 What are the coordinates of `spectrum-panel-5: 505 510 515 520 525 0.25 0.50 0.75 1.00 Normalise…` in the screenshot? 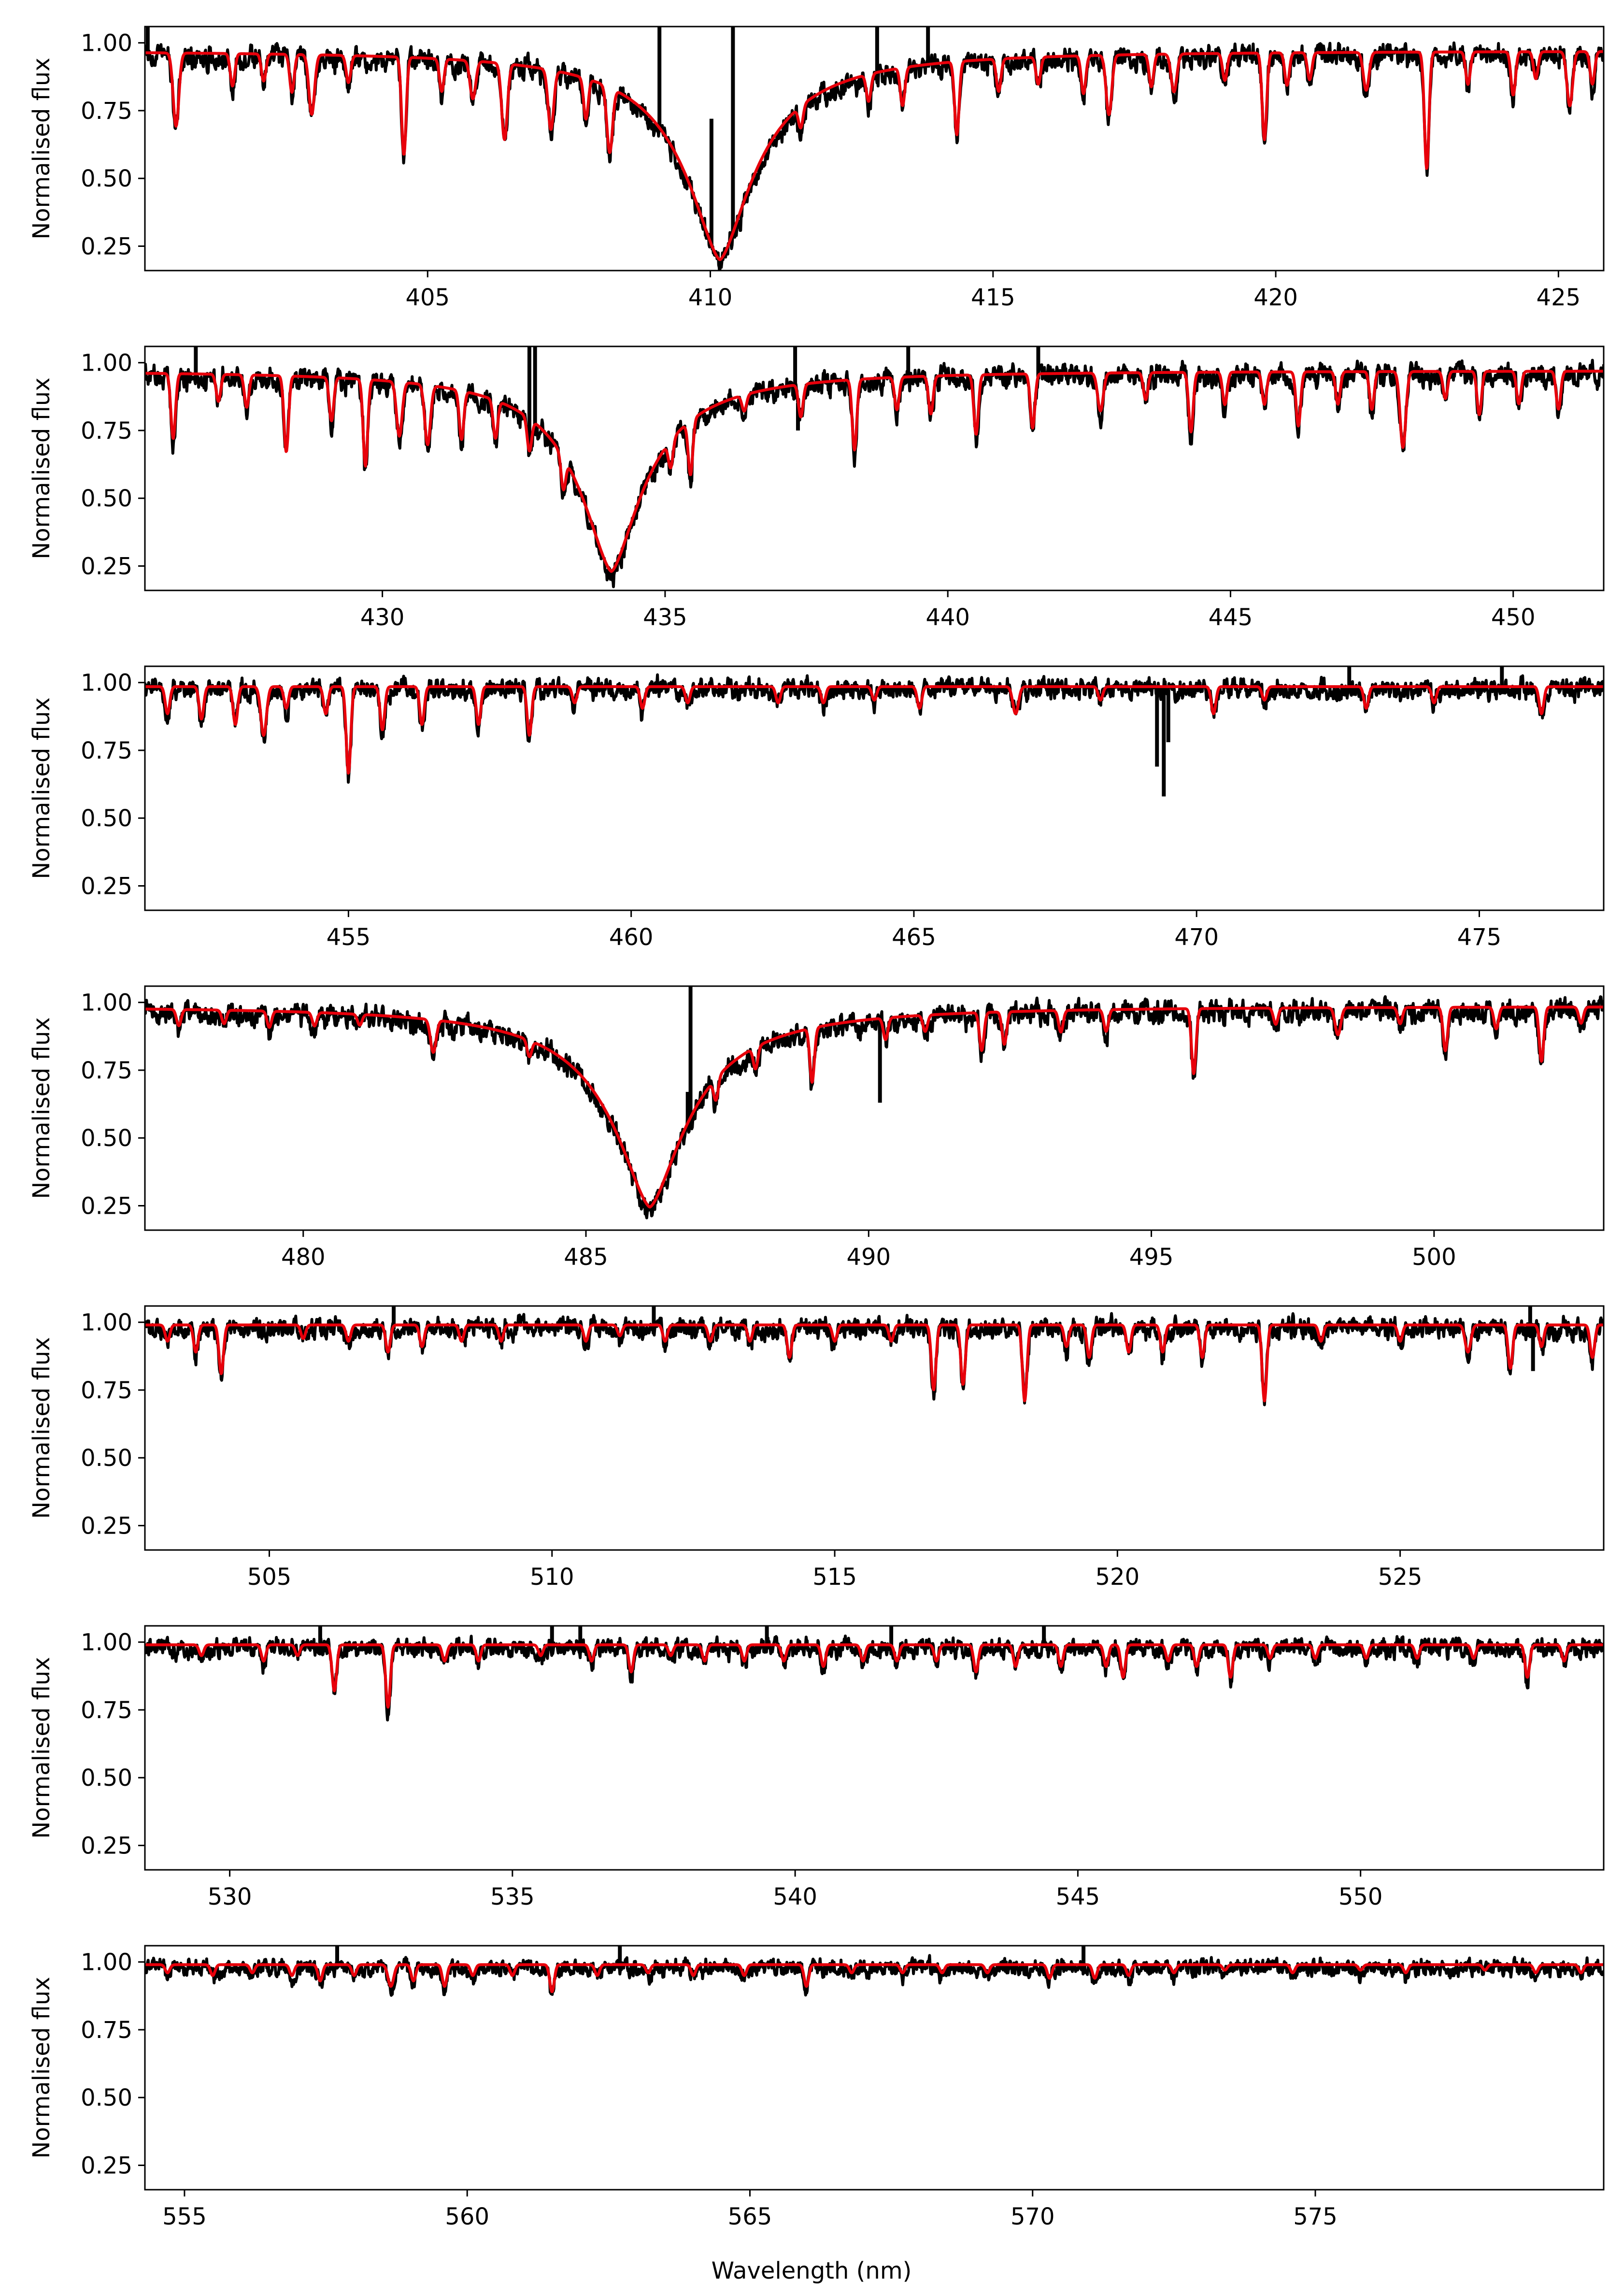 It's located at (817, 1448).